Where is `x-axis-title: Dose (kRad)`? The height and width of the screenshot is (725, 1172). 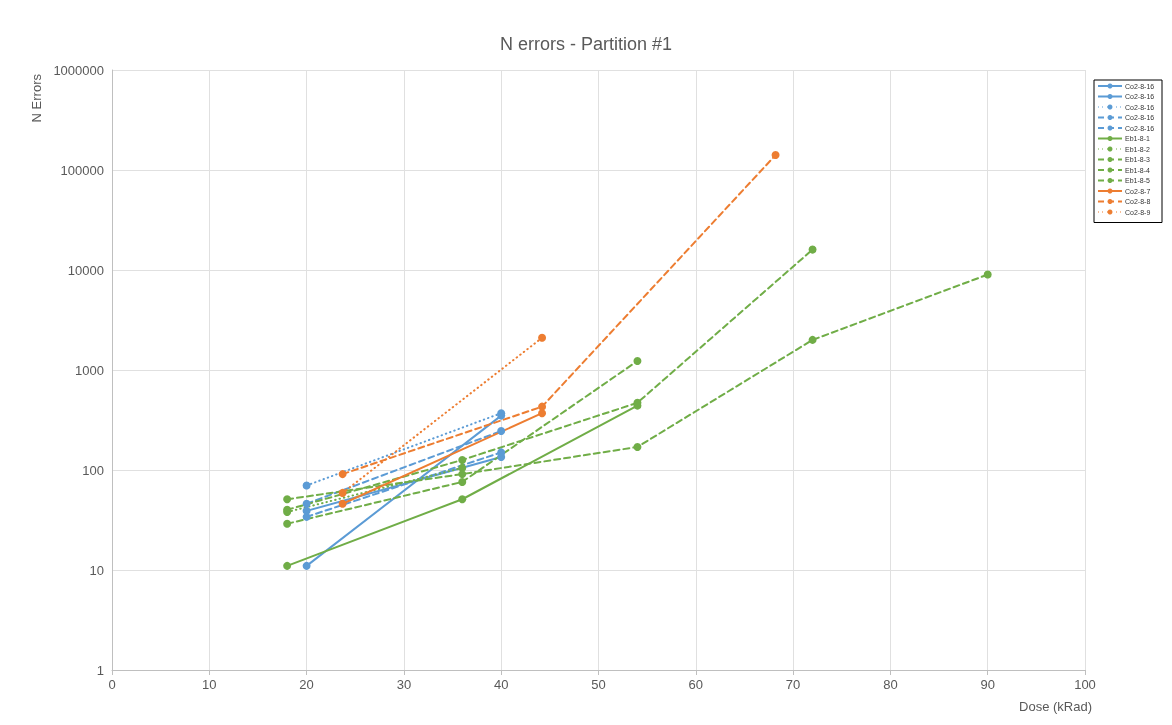 x-axis-title: Dose (kRad) is located at coordinates (1055, 706).